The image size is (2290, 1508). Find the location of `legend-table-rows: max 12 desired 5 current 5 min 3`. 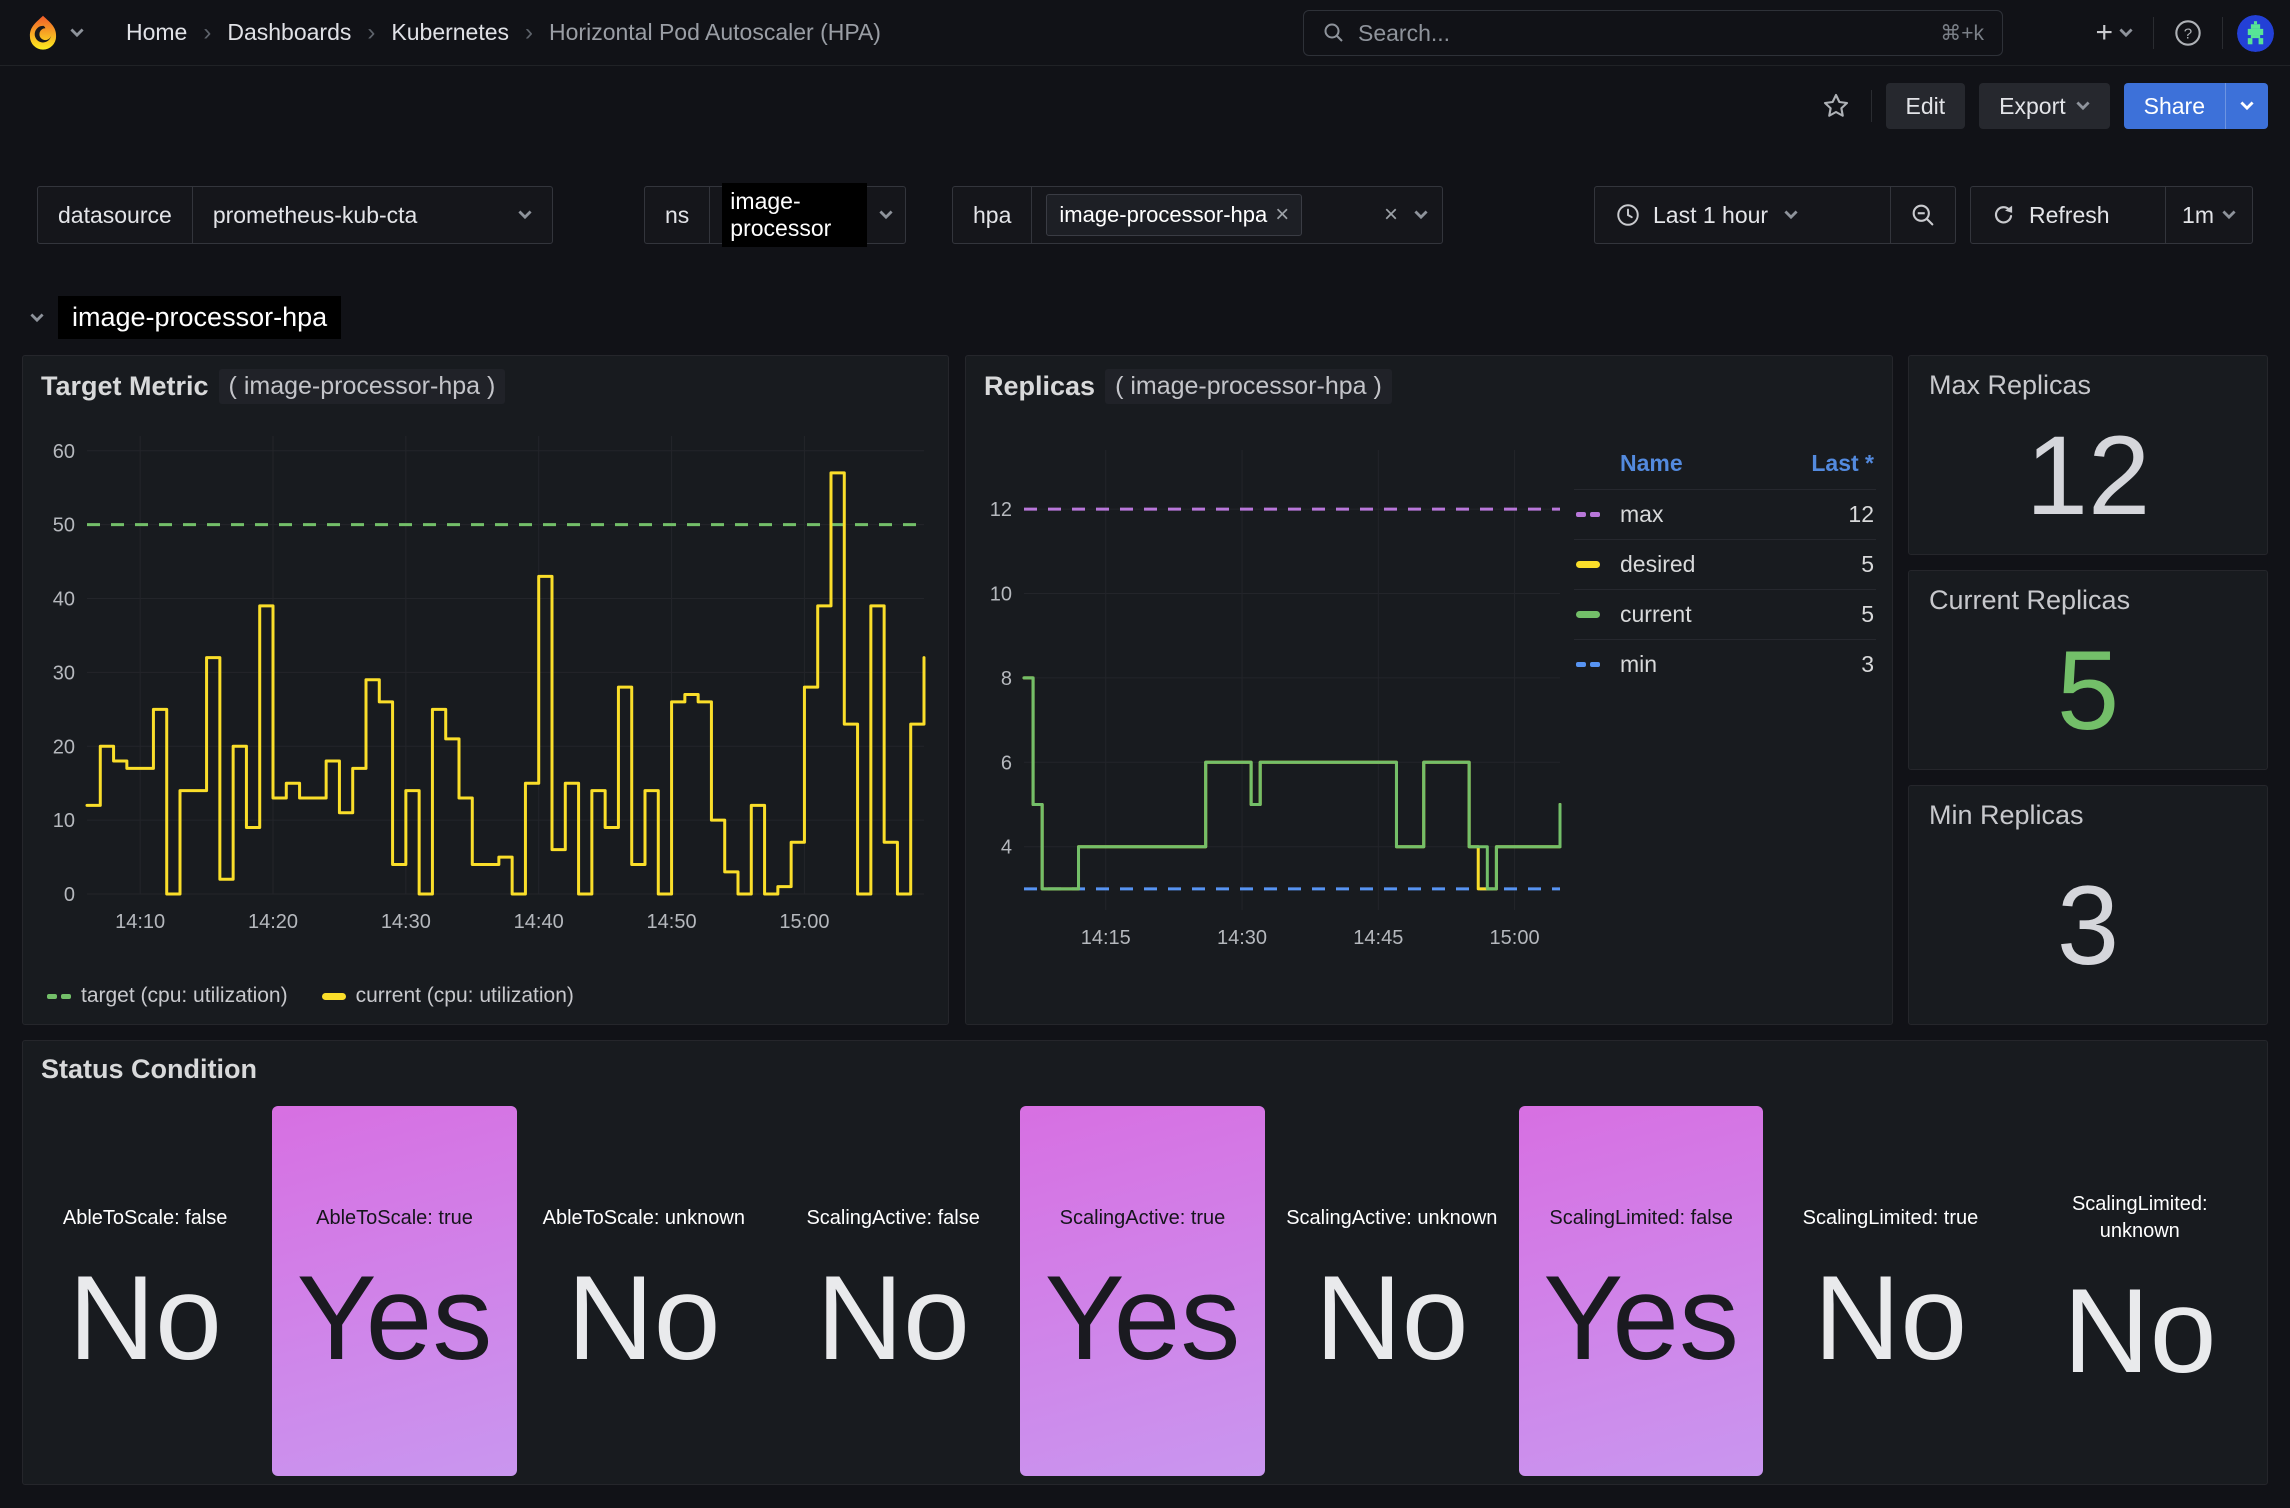

legend-table-rows: max 12 desired 5 current 5 min 3 is located at coordinates (1725, 589).